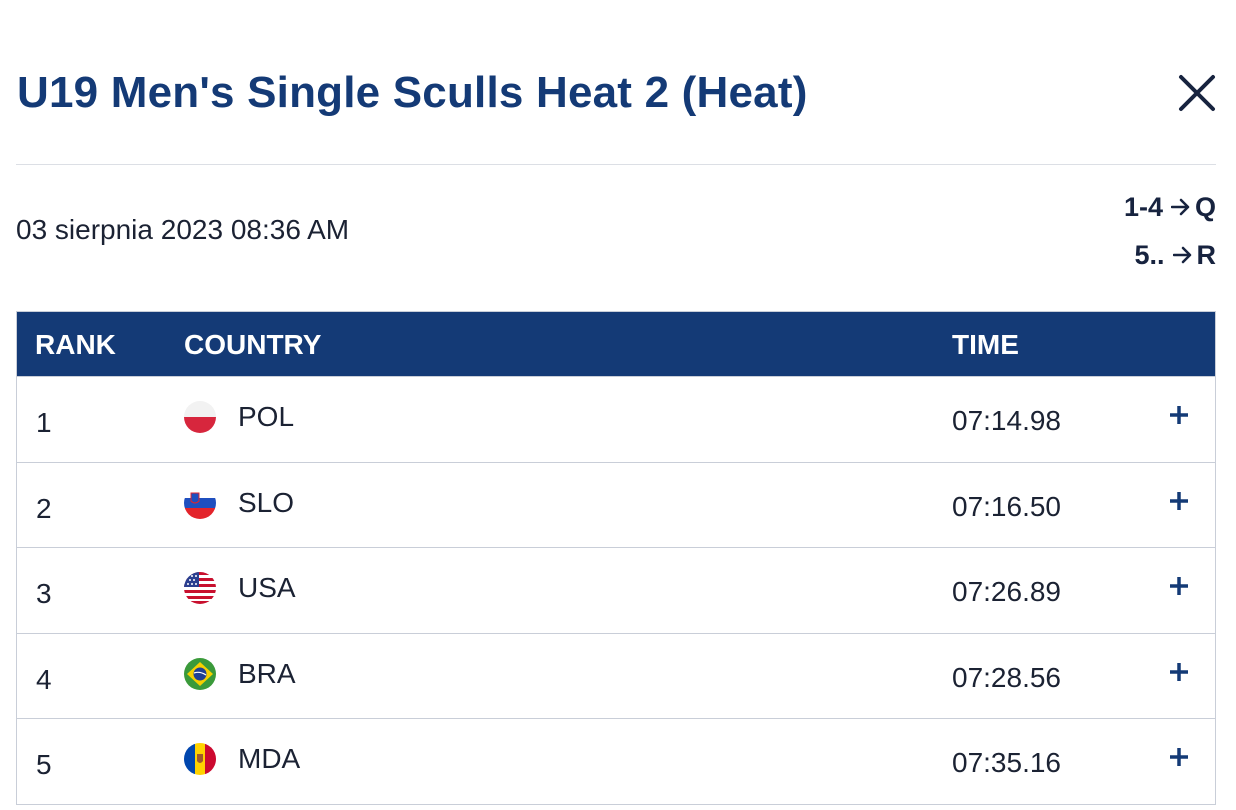 This screenshot has height=810, width=1236. Describe the element at coordinates (269, 758) in the screenshot. I see `country-cell: MDA` at that location.